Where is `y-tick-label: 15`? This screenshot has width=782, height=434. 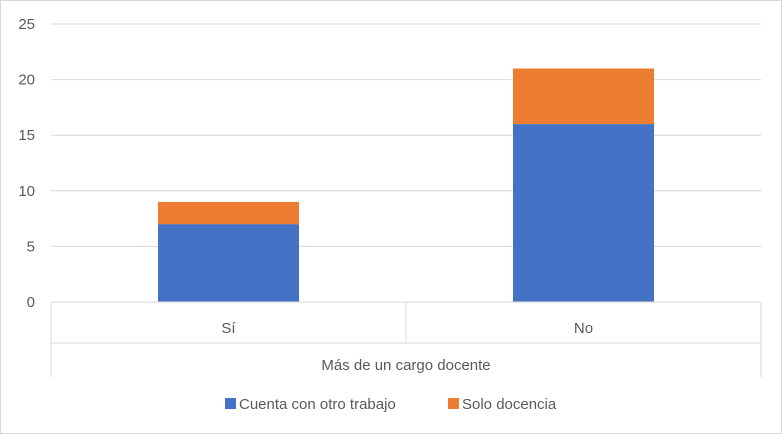 y-tick-label: 15 is located at coordinates (26, 135).